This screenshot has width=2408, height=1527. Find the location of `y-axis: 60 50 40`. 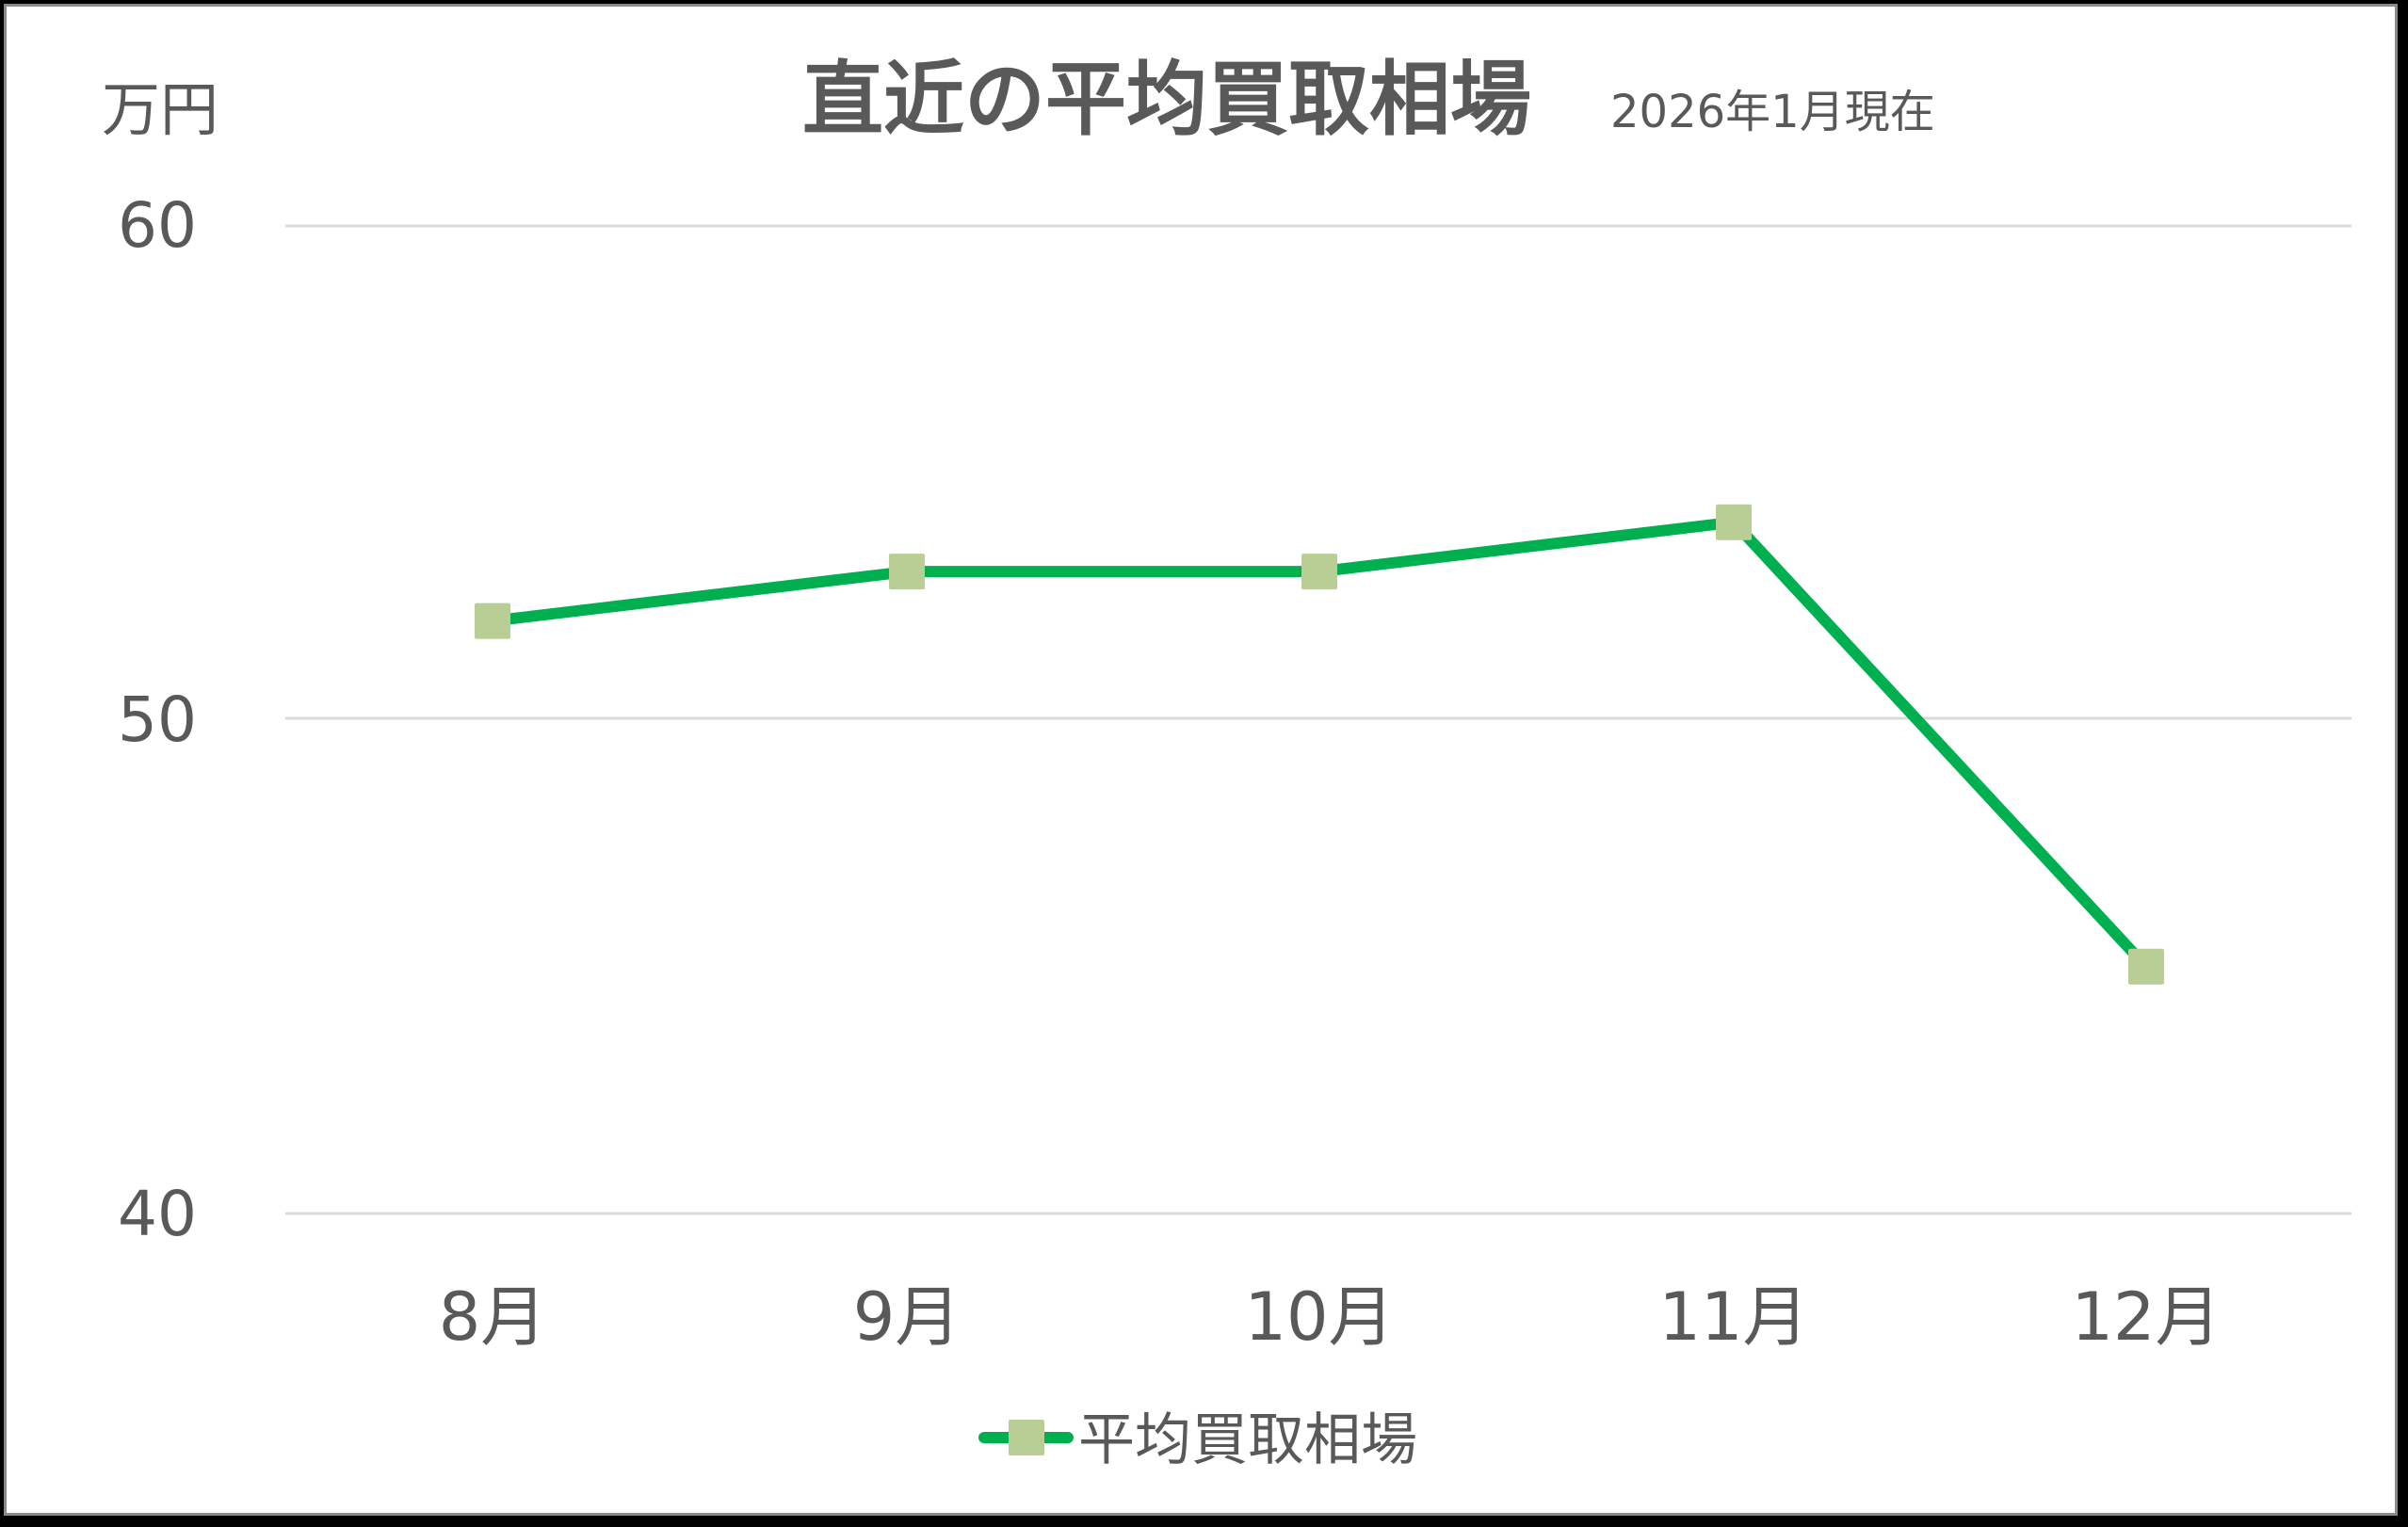

y-axis: 60 50 40 is located at coordinates (157, 719).